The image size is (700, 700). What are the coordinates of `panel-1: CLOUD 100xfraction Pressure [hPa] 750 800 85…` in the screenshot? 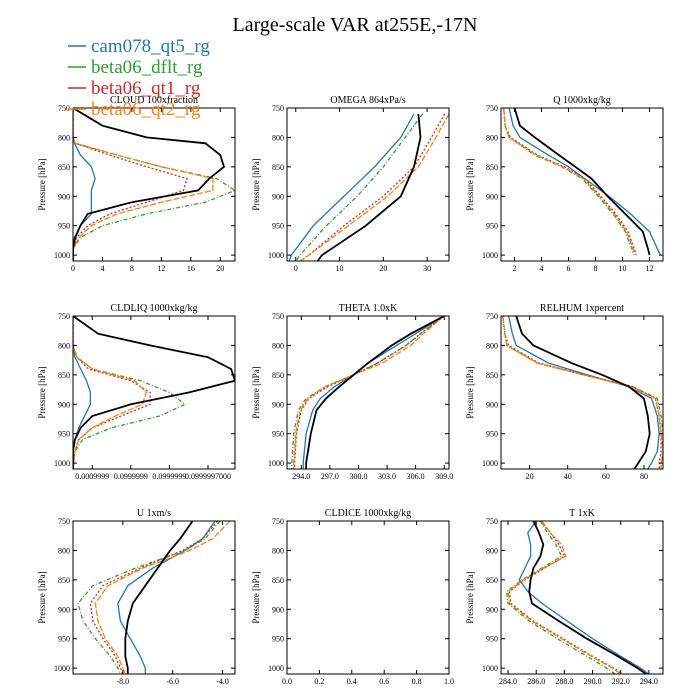 It's located at (136, 184).